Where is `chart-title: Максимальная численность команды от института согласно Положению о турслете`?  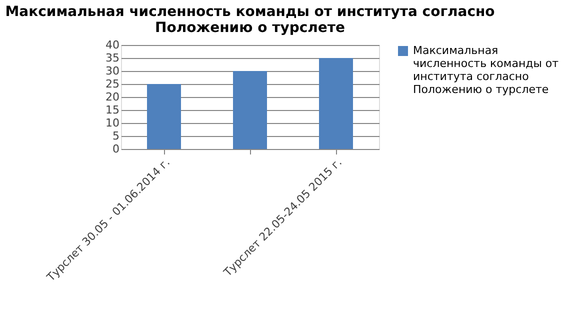 chart-title: Максимальная численность команды от института согласно Положению о турслете is located at coordinates (250, 20).